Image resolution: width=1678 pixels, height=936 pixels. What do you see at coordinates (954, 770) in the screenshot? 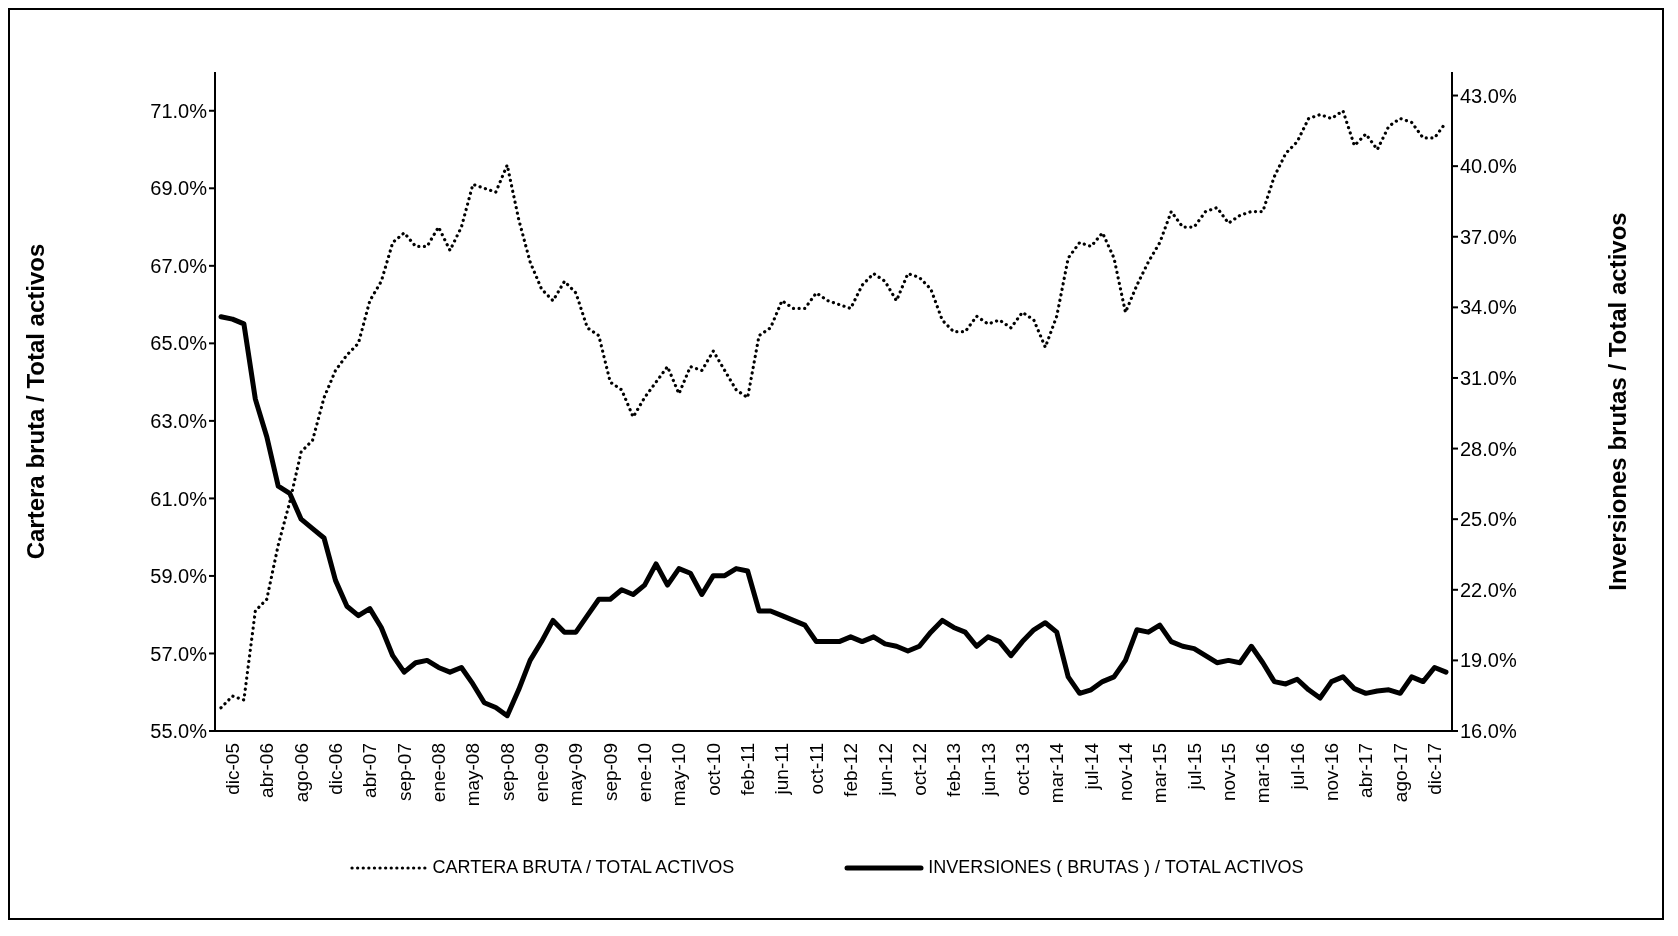
I see `x-tick-label: feb-13` at bounding box center [954, 770].